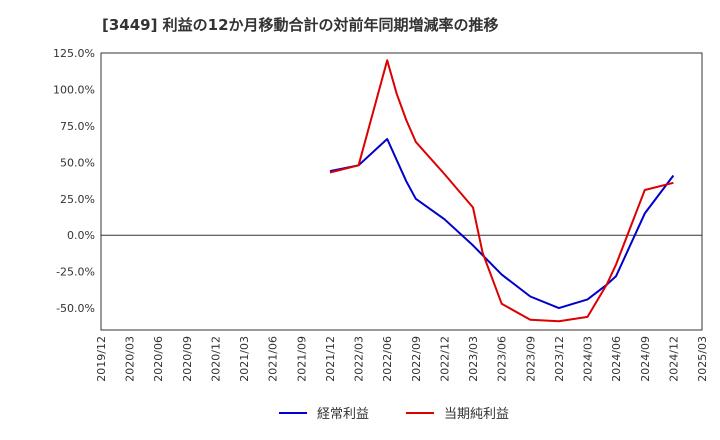  I want to click on x-tick-label: 2021/12, so click(330, 359).